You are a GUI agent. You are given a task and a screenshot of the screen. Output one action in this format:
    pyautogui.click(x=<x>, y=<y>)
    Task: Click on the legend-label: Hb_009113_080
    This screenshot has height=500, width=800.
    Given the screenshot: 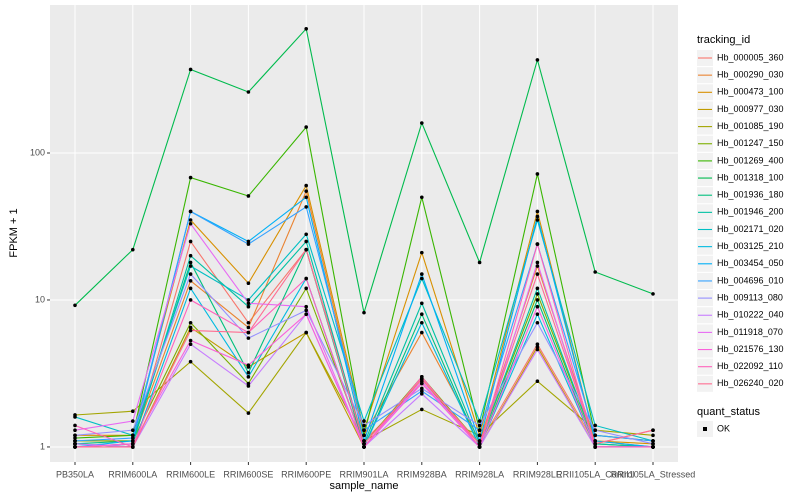 What is the action you would take?
    pyautogui.click(x=750, y=297)
    